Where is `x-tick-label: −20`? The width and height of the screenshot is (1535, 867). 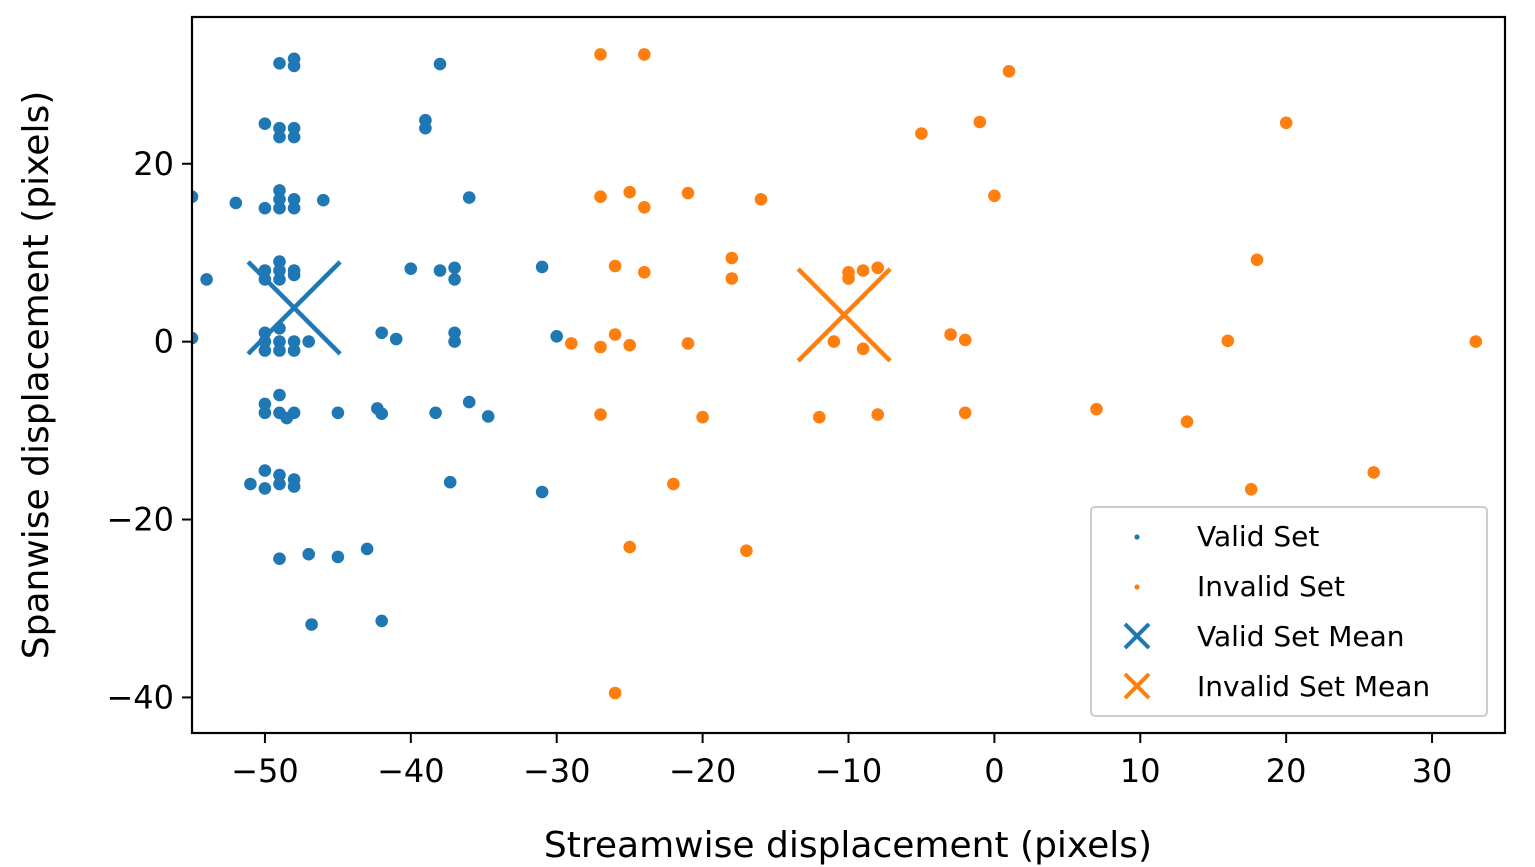 x-tick-label: −20 is located at coordinates (703, 771).